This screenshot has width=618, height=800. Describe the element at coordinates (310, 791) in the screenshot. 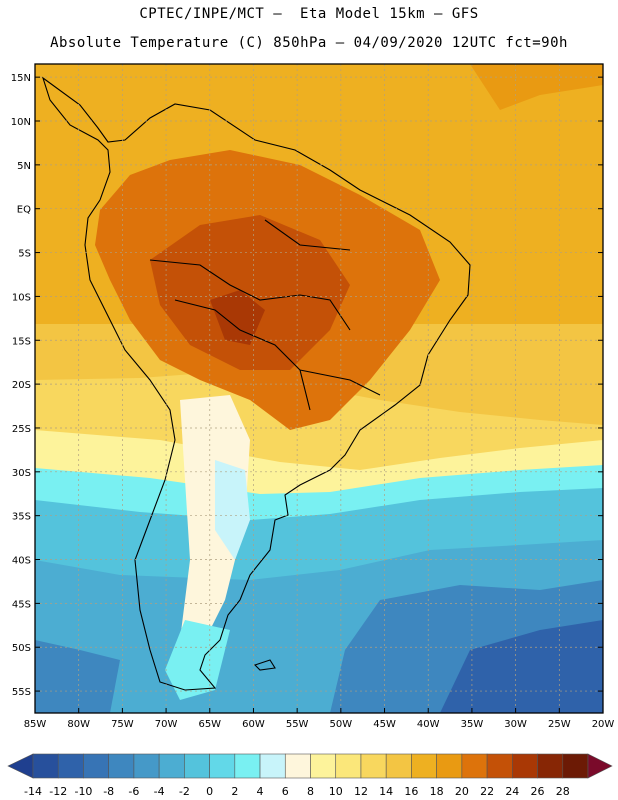

I see `colorbar-label: 8` at that location.